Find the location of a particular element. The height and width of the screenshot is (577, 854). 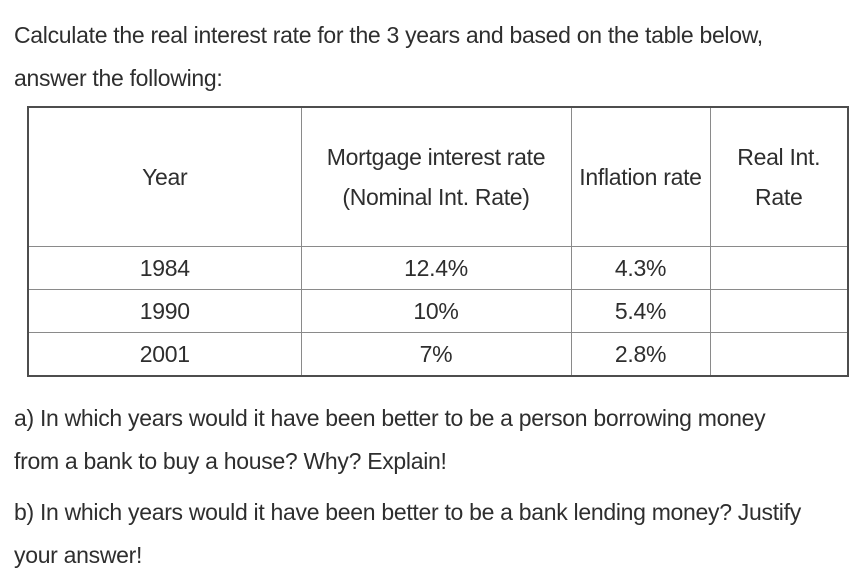

header-real-rate: Real Int. Rate is located at coordinates (779, 176).